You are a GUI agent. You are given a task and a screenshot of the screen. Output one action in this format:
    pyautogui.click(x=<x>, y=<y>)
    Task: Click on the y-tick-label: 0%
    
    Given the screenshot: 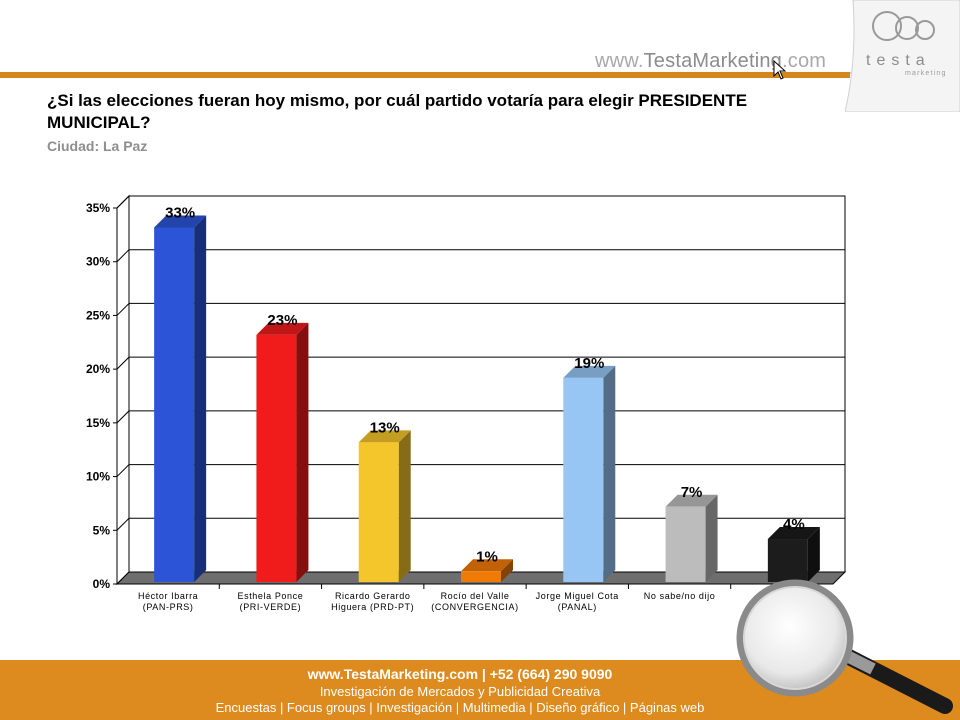 What is the action you would take?
    pyautogui.click(x=102, y=584)
    